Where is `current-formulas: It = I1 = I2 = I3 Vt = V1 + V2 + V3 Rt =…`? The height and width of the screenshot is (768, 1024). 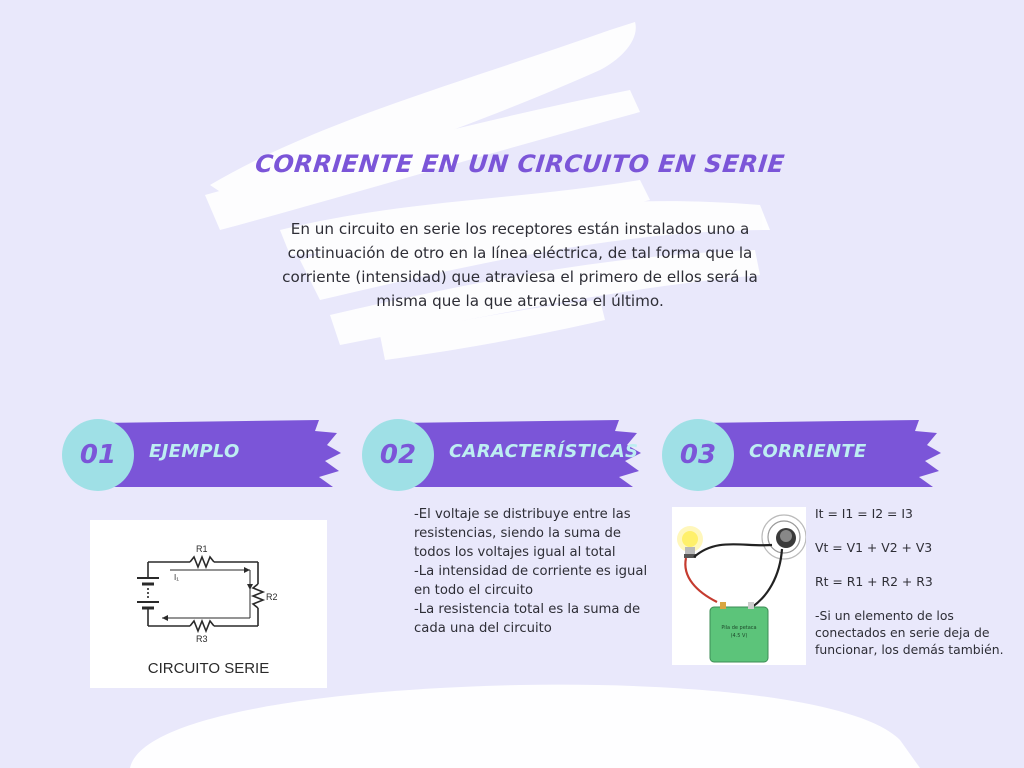
current-formulas: It = I1 = I2 = I3 Vt = V1 + V2 + V3 Rt =… is located at coordinates (917, 581).